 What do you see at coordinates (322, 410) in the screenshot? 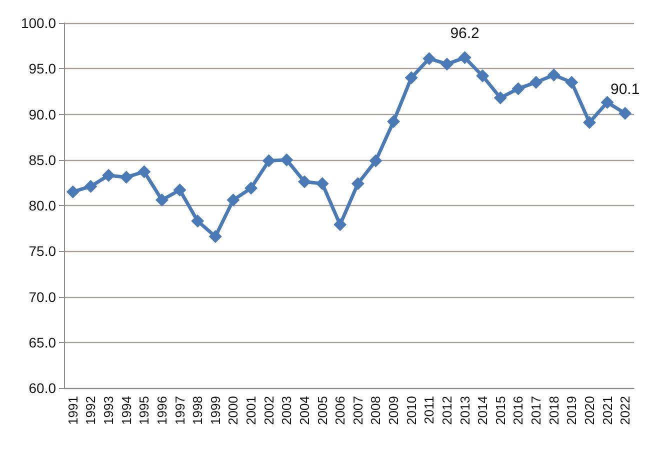
I see `x-tick-label: 2005` at bounding box center [322, 410].